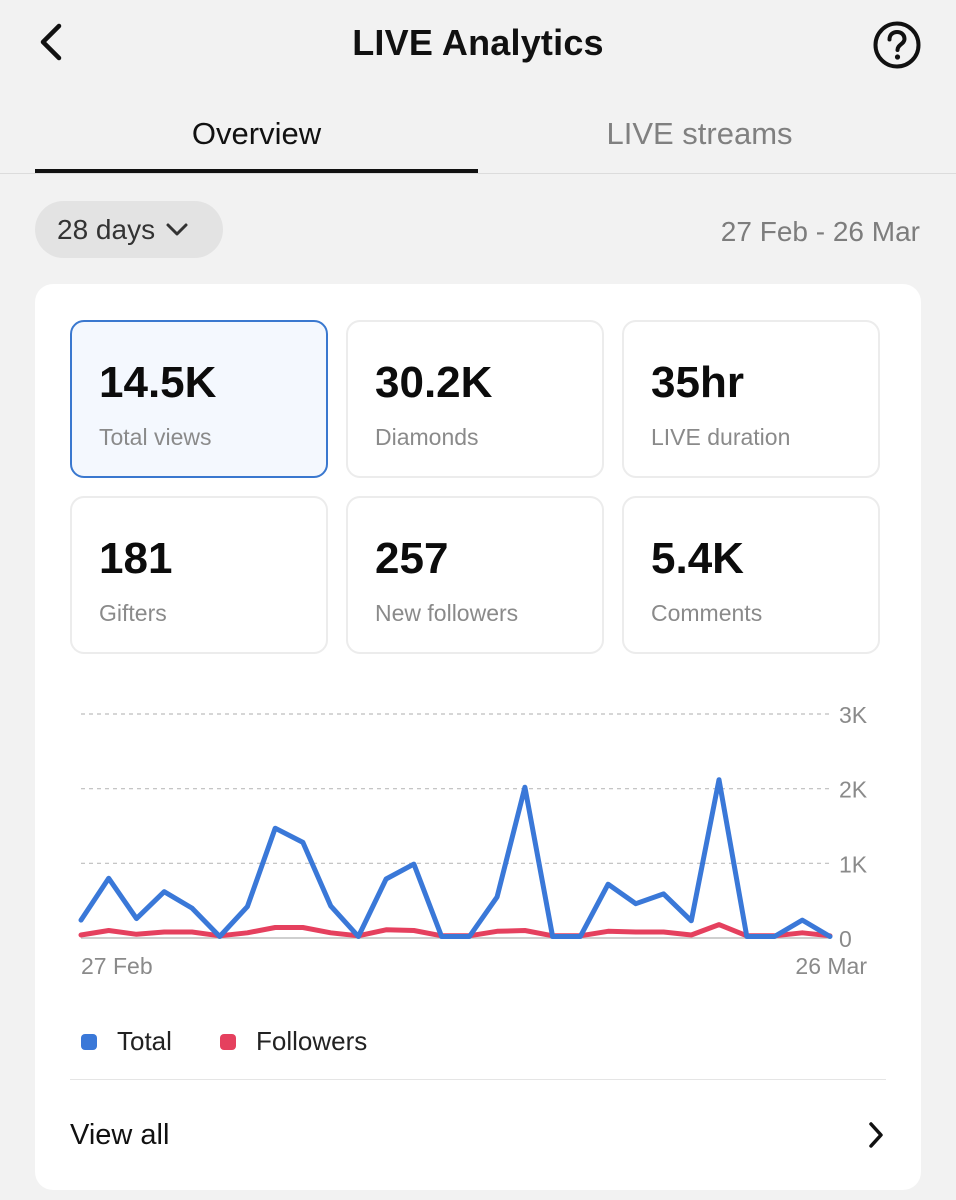 Image resolution: width=956 pixels, height=1200 pixels. I want to click on page-title: LIVE Analytics, so click(478, 42).